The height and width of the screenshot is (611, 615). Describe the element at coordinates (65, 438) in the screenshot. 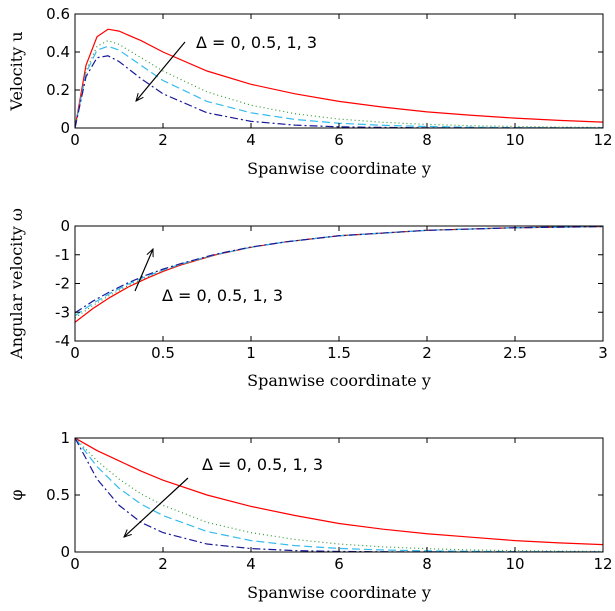

I see `y-tick-label: 1` at that location.